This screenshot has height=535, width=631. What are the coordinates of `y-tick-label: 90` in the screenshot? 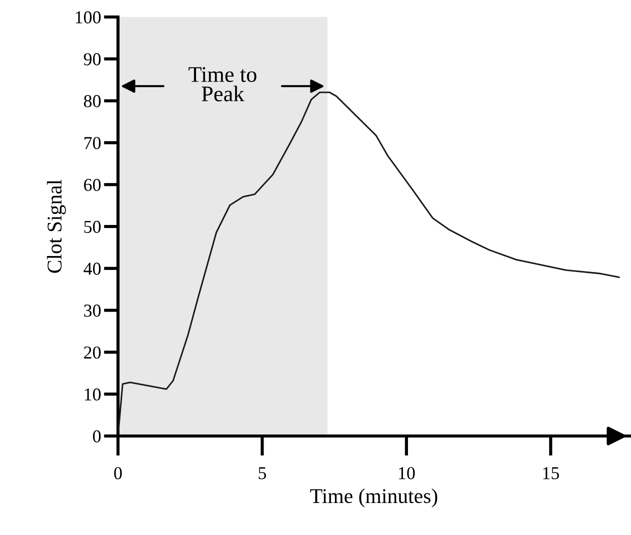 It's located at (92, 59).